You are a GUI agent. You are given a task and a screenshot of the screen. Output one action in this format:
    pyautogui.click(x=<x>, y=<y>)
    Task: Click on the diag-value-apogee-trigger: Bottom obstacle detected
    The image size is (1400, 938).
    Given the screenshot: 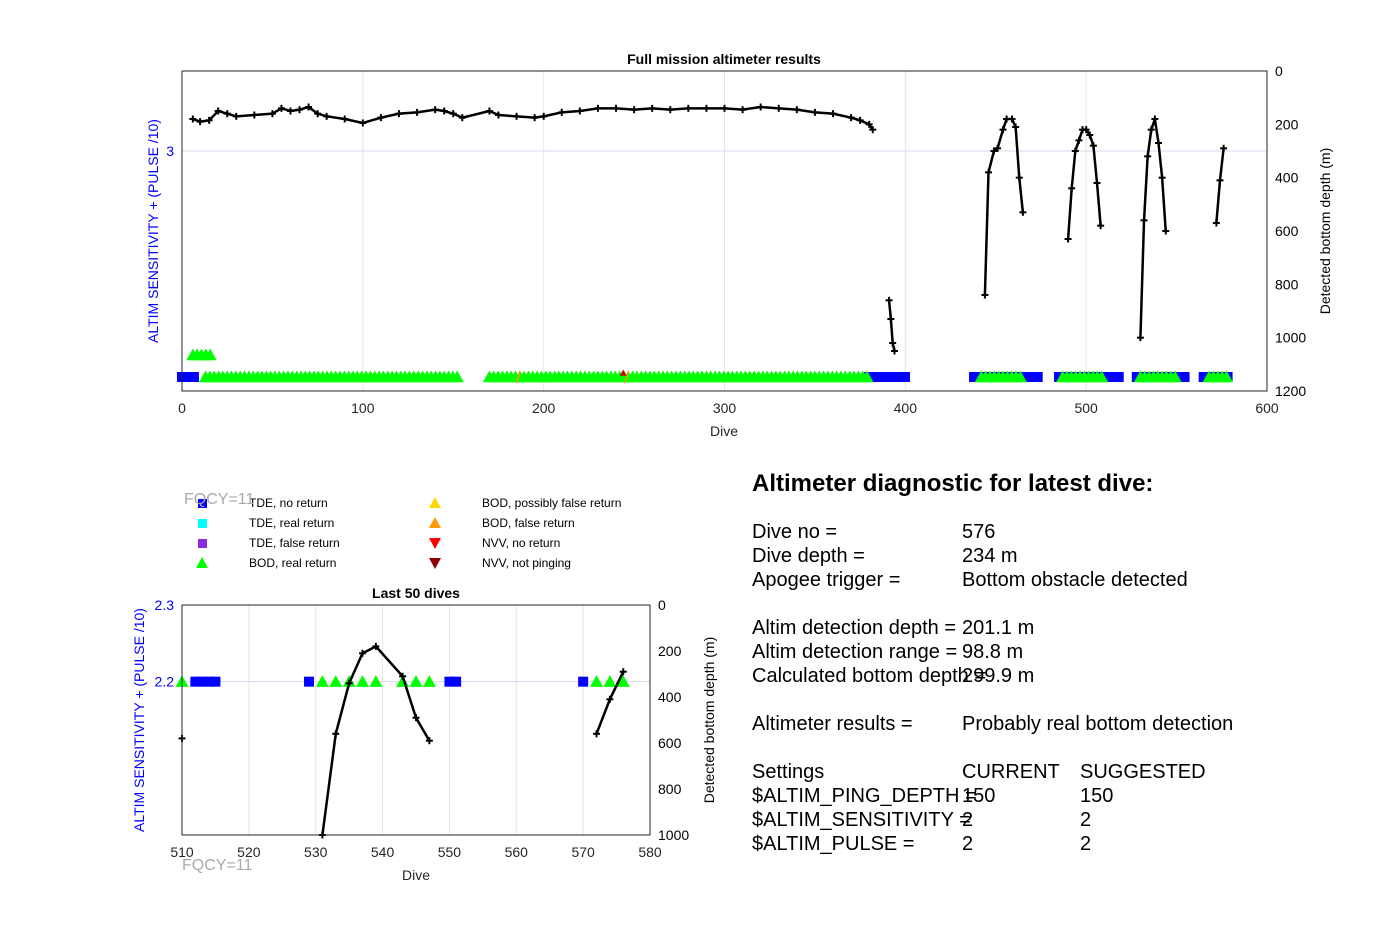 What is the action you would take?
    pyautogui.click(x=1075, y=580)
    